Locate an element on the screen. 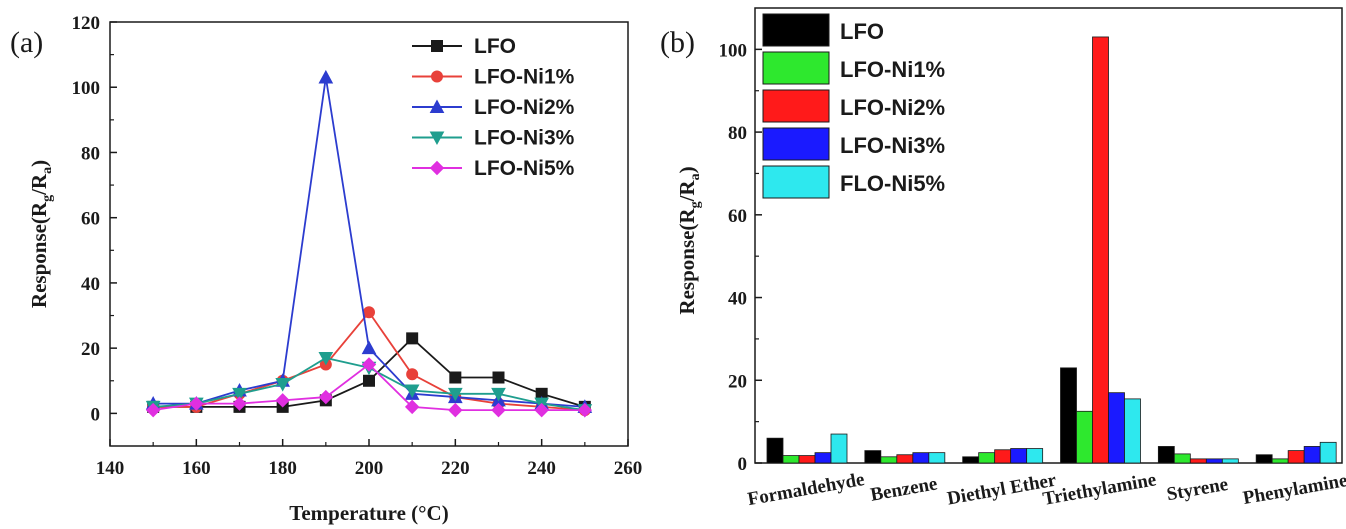 The width and height of the screenshot is (1346, 529). bar-lfo-triethylamine is located at coordinates (1068, 415).